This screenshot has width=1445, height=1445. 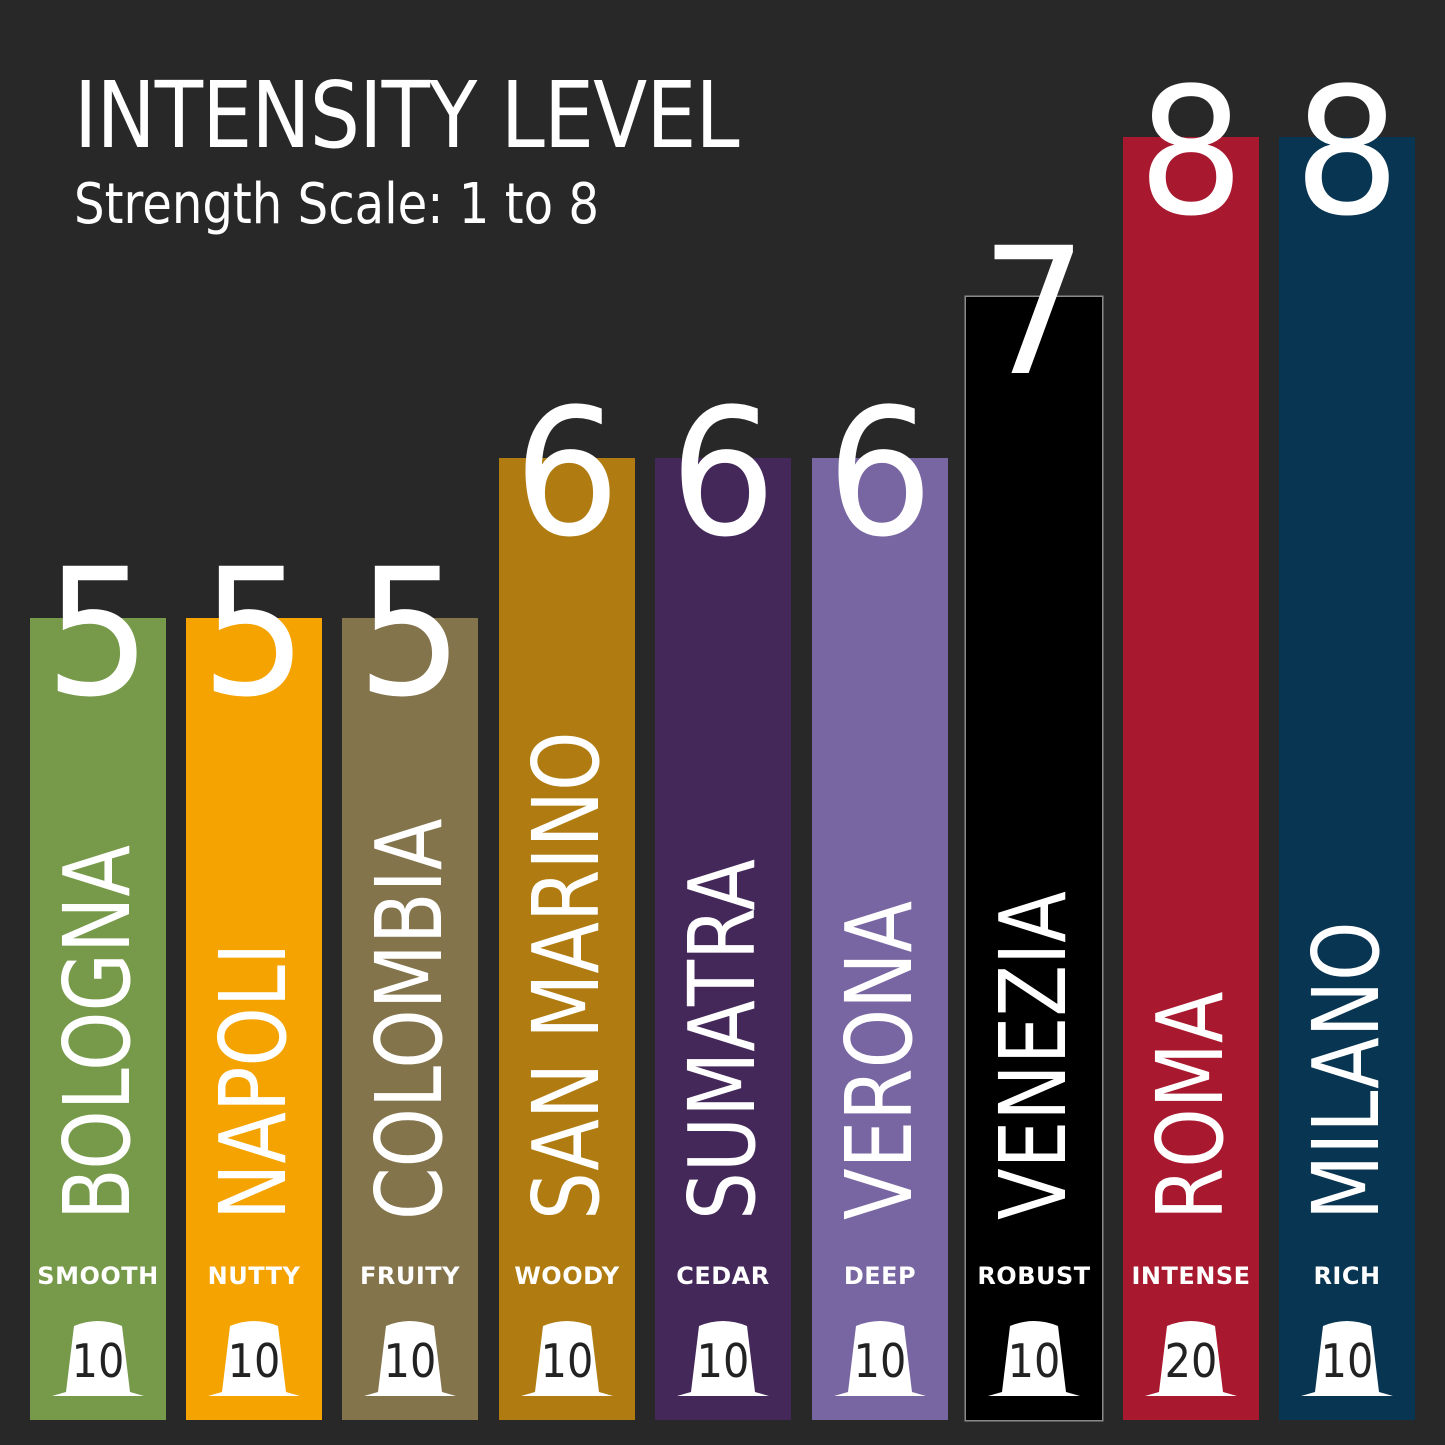 What do you see at coordinates (879, 1060) in the screenshot?
I see `blend-name-label: VERONA` at bounding box center [879, 1060].